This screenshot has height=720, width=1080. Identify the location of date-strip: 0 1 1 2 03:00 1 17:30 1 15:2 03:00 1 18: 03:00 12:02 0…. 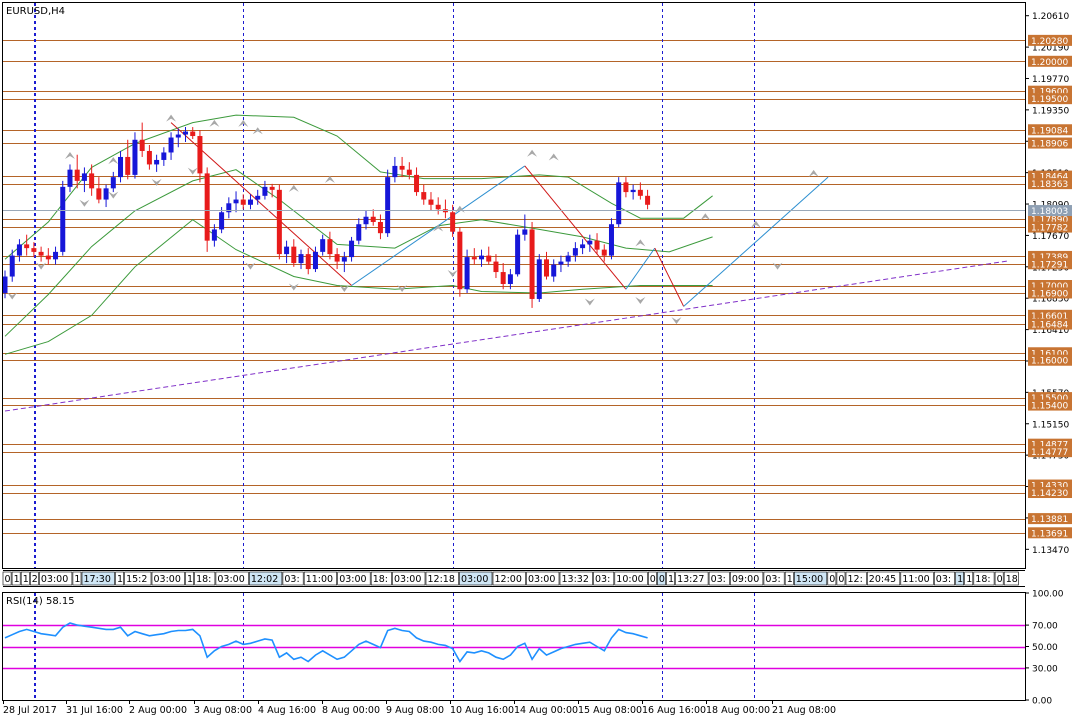
(513, 578).